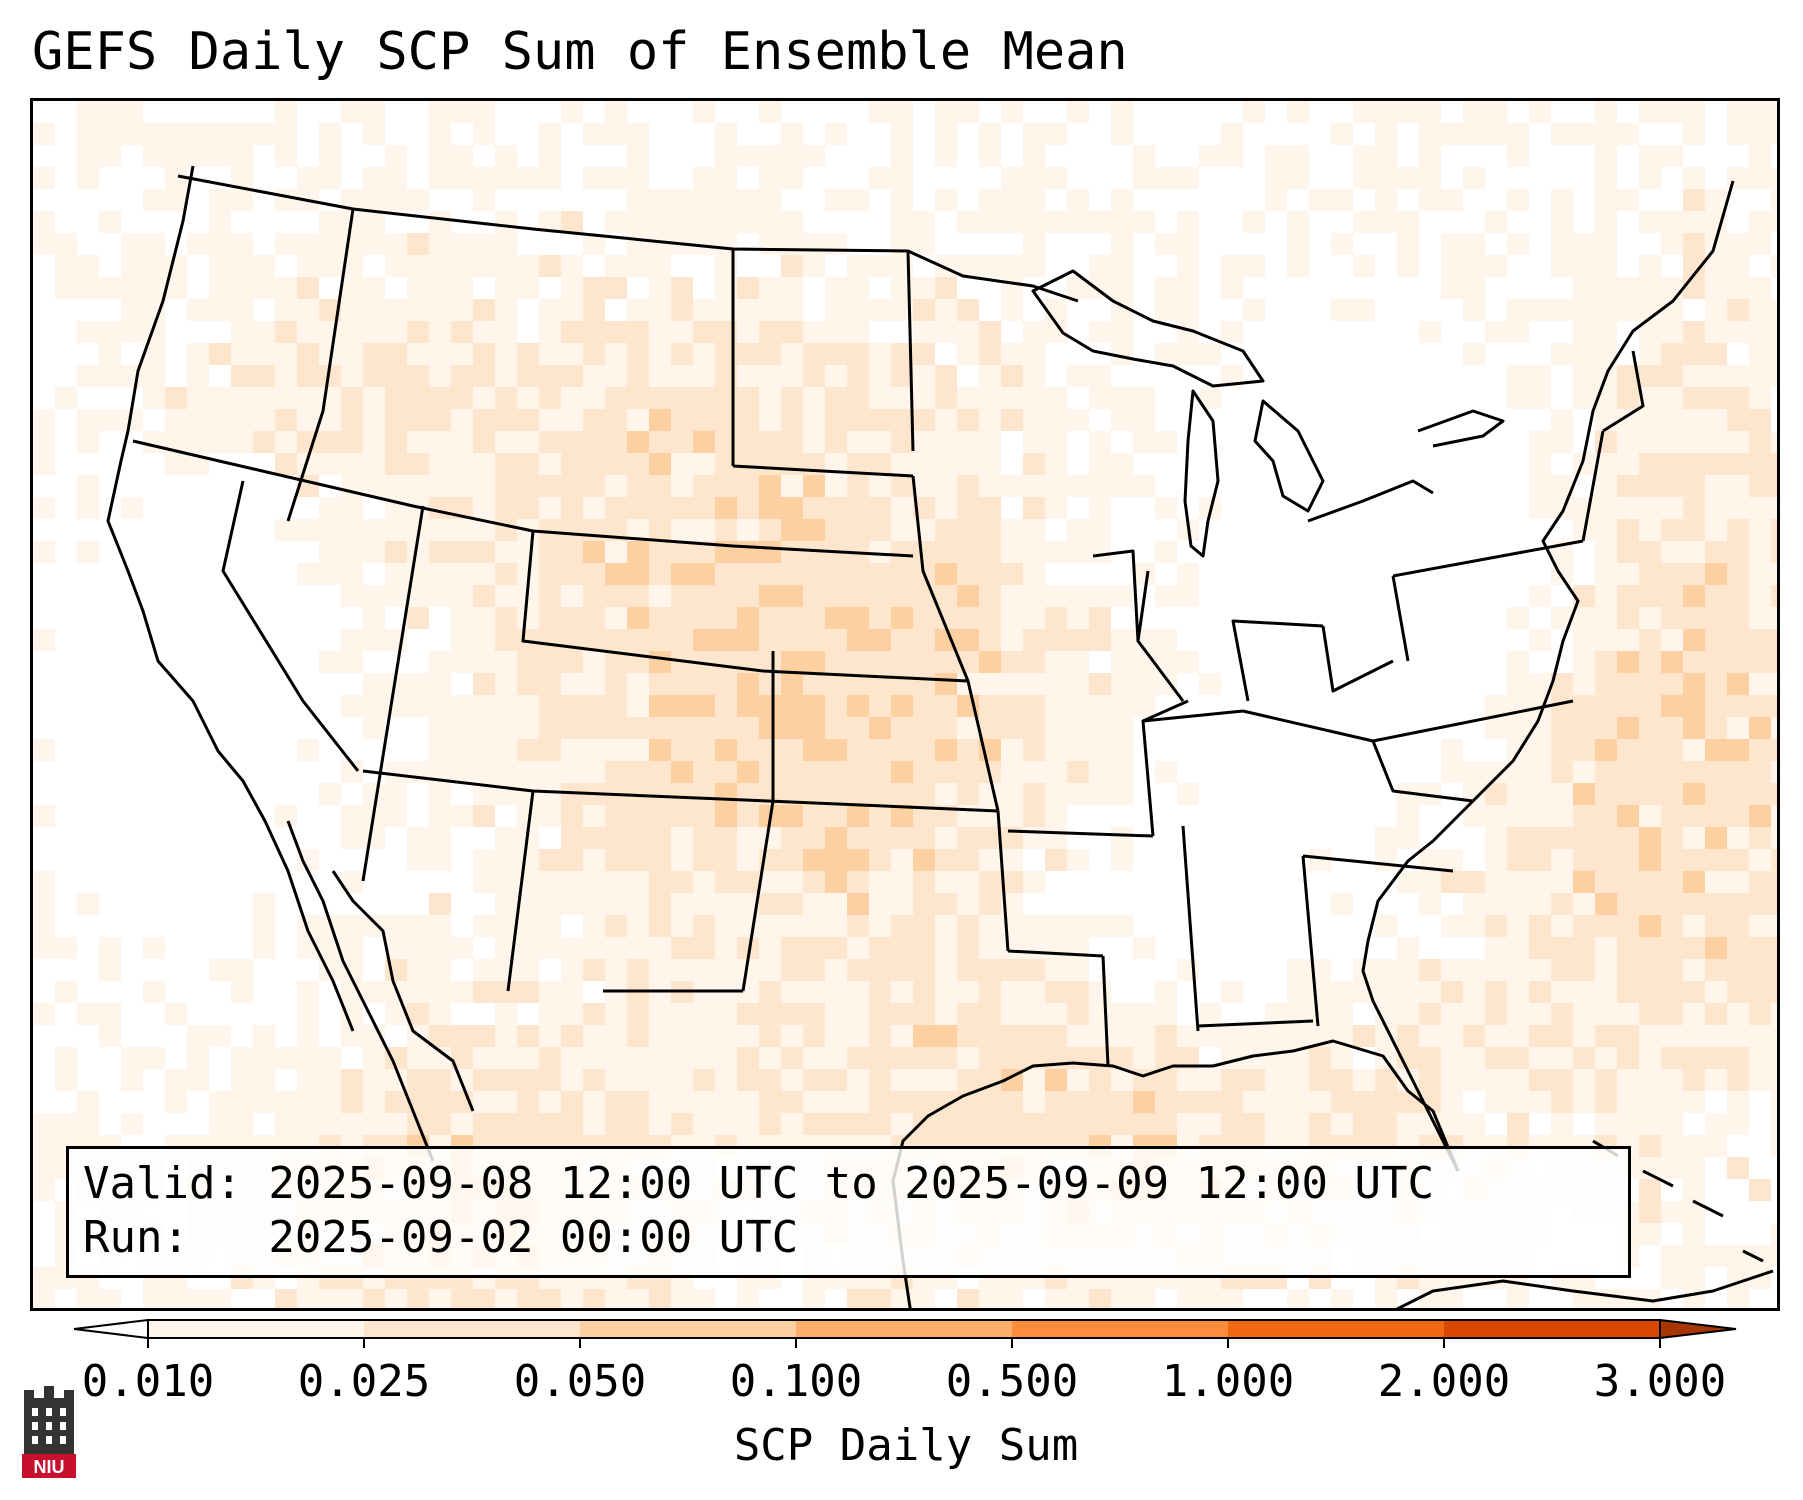 The height and width of the screenshot is (1500, 1803). I want to click on colorbar-tick-label: 0.050, so click(580, 1381).